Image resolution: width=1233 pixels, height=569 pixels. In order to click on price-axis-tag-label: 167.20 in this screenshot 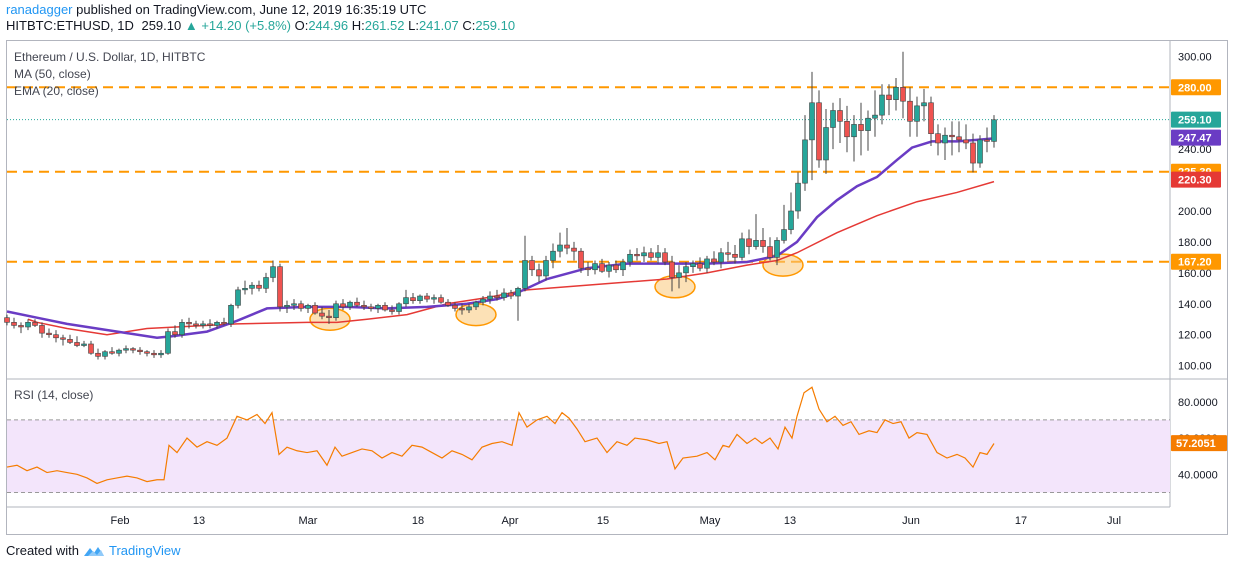, I will do `click(1195, 263)`.